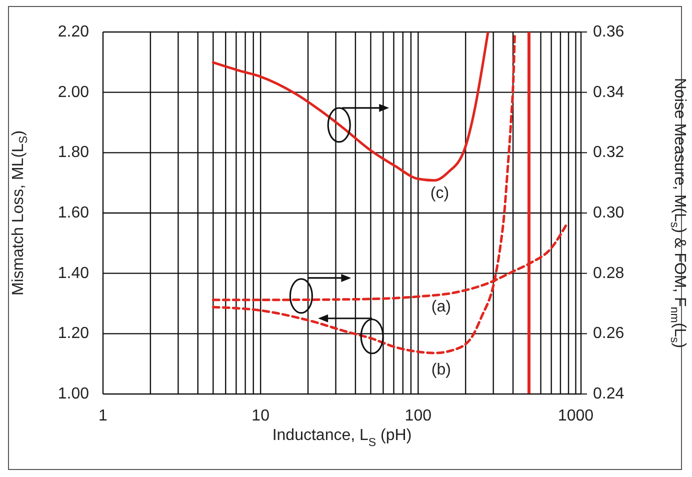 The width and height of the screenshot is (692, 477). Describe the element at coordinates (261, 416) in the screenshot. I see `x-tick-label: 10` at that location.